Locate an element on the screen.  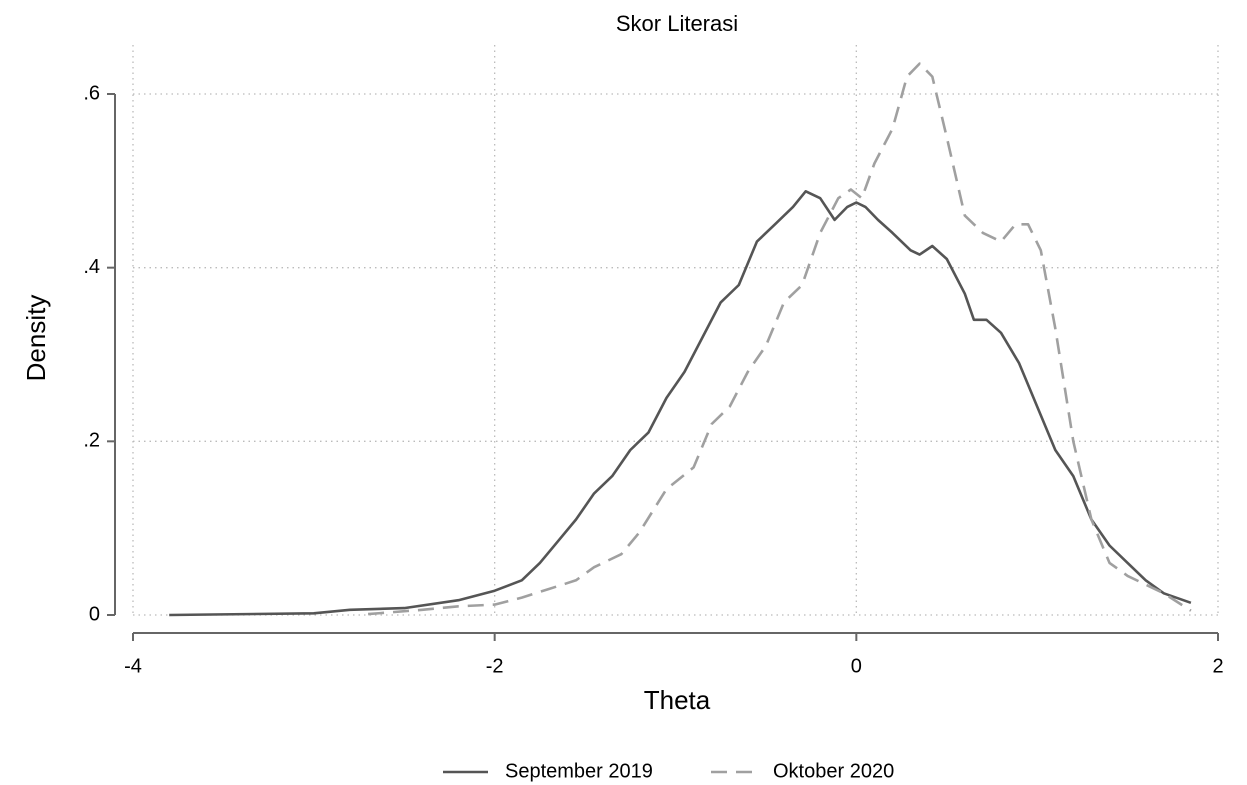
legend-label: Oktober 2020 is located at coordinates (833, 771).